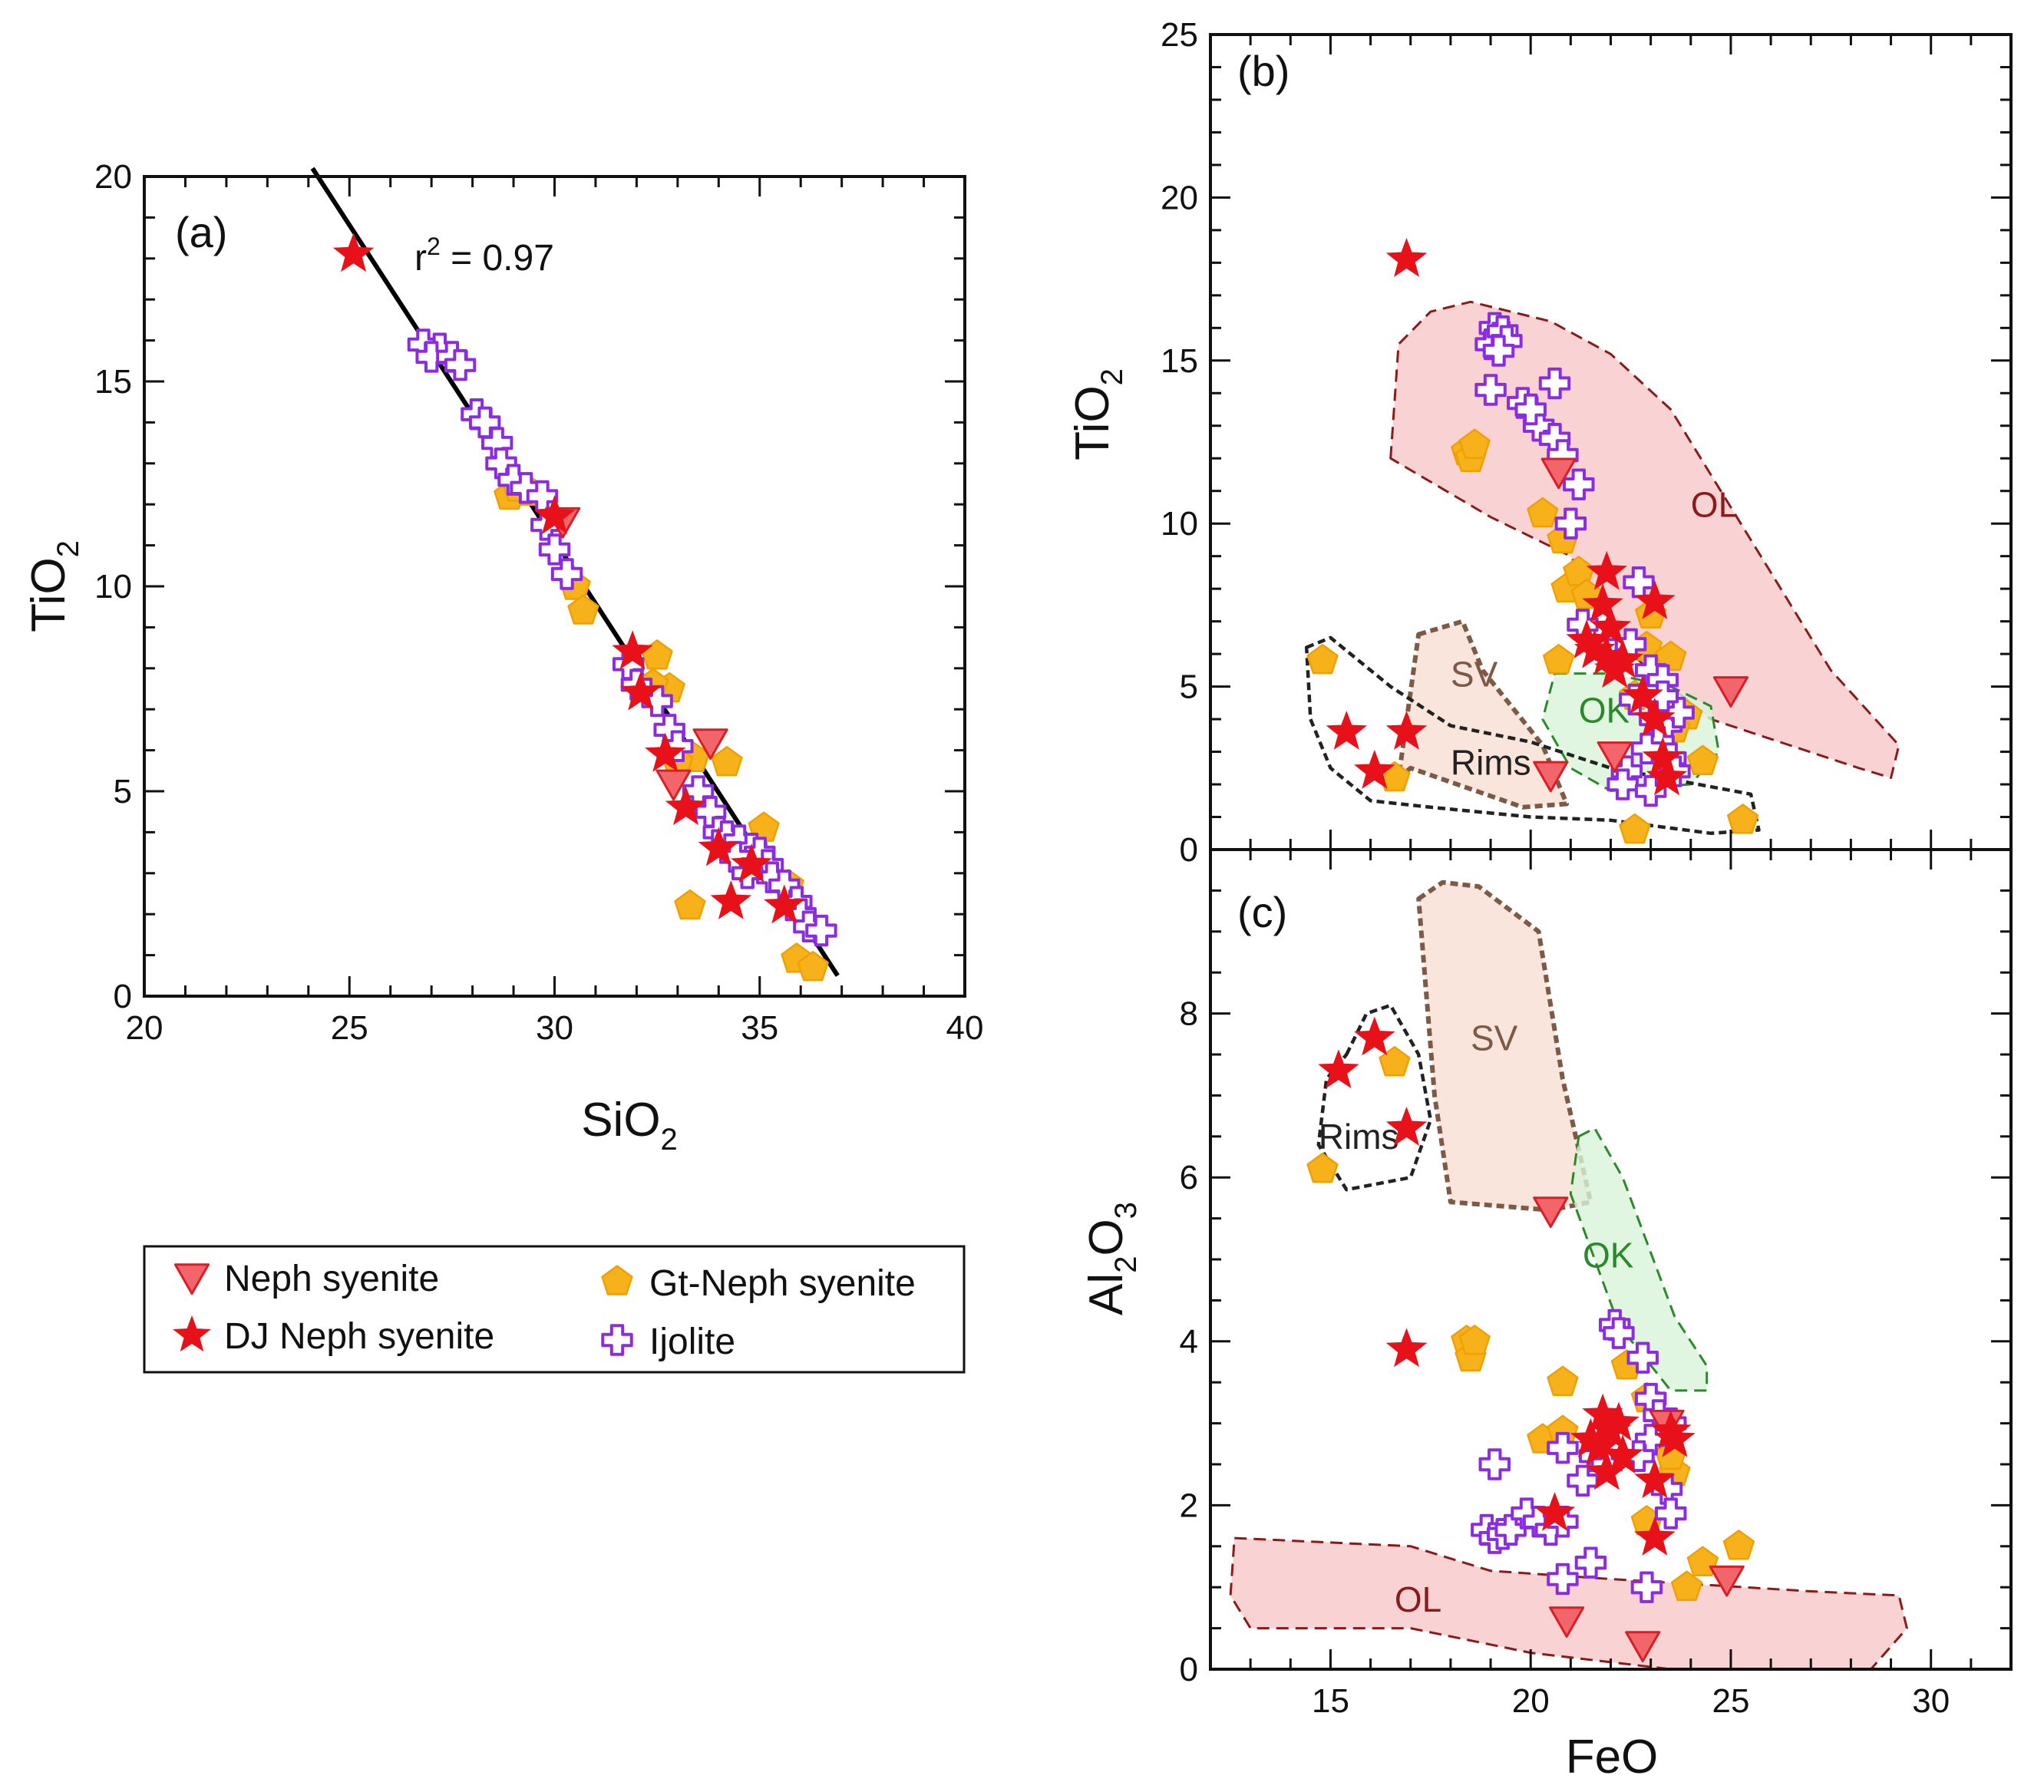 The height and width of the screenshot is (1792, 2044). What do you see at coordinates (349, 1028) in the screenshot?
I see `x-tick-label: 25` at bounding box center [349, 1028].